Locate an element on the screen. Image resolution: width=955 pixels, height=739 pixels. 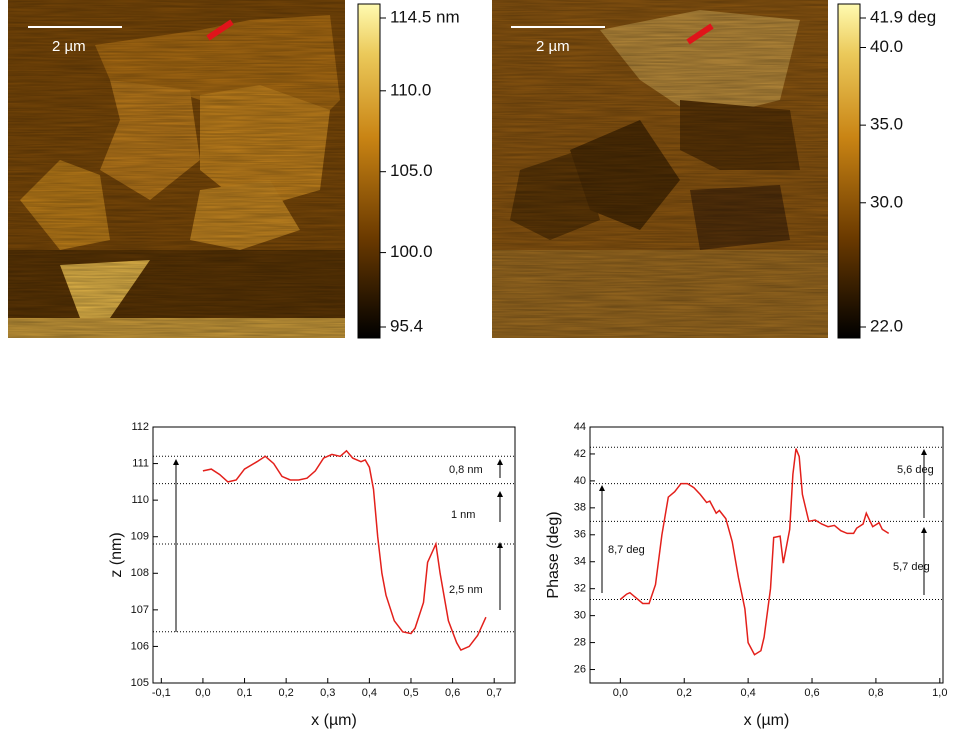
x-tick-label: 0,1 is located at coordinates (244, 693).